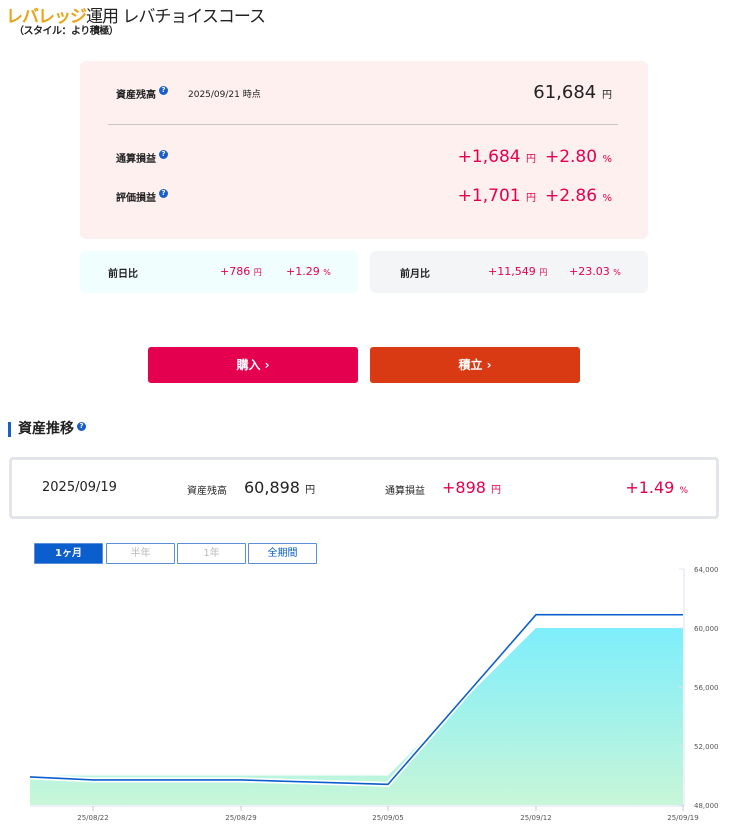 The image size is (734, 830). Describe the element at coordinates (142, 93) in the screenshot. I see `balance-label: 資産残高?` at that location.